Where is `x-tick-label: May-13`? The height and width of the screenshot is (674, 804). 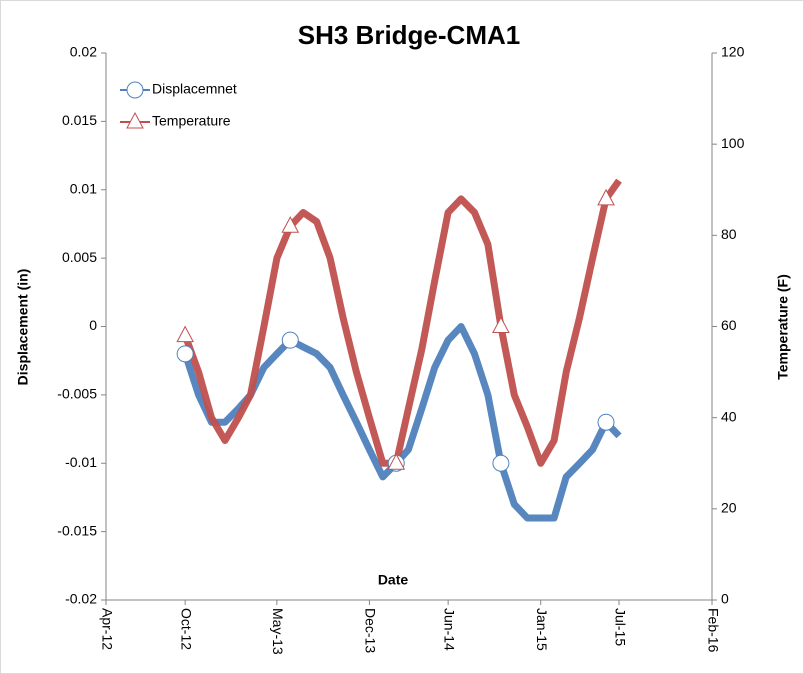 x-tick-label: May-13 is located at coordinates (278, 631).